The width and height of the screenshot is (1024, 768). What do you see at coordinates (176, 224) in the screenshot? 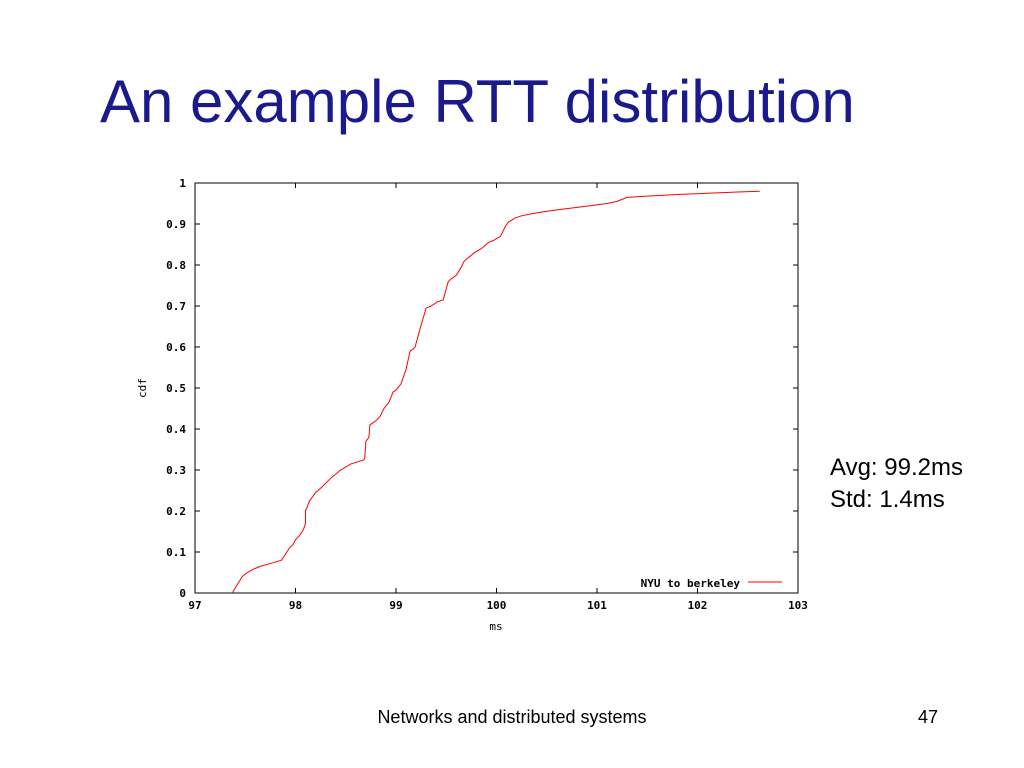
I see `y-tick-label: 0.9` at bounding box center [176, 224].